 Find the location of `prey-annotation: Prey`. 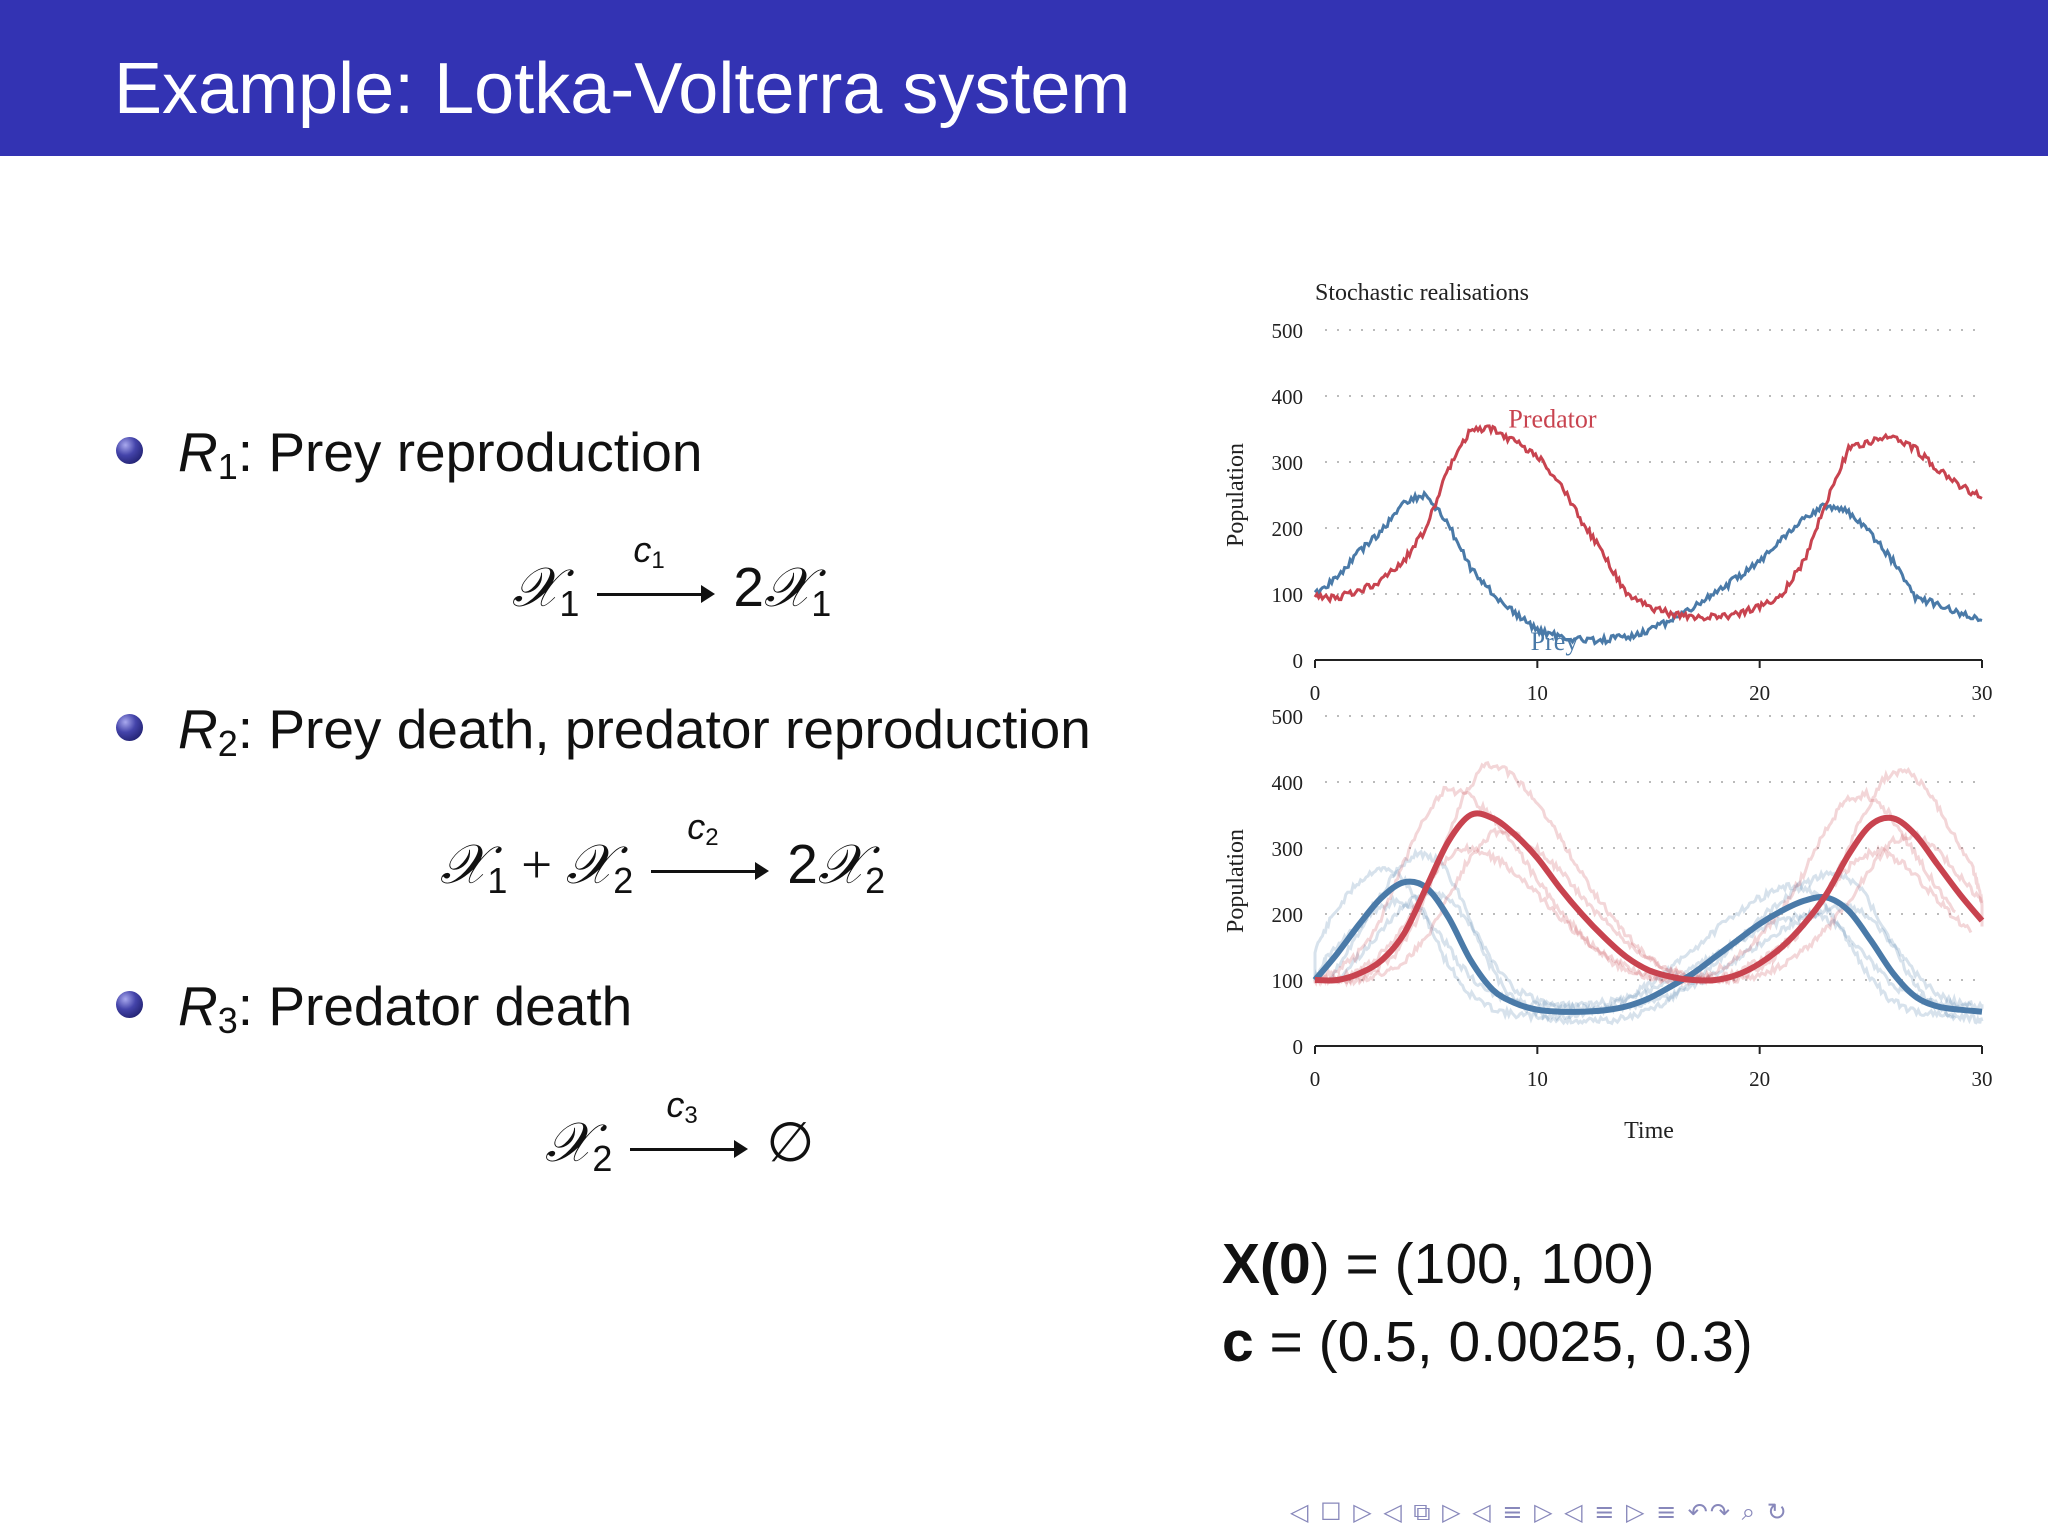

prey-annotation: Prey is located at coordinates (1555, 641).